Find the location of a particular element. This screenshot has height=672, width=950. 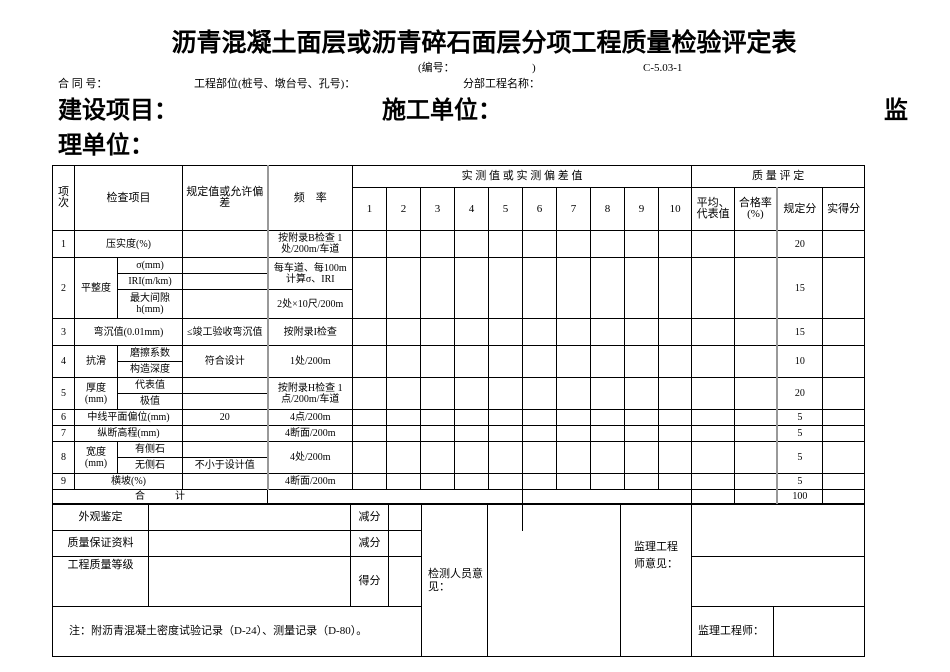

appearance-value is located at coordinates (249, 517).